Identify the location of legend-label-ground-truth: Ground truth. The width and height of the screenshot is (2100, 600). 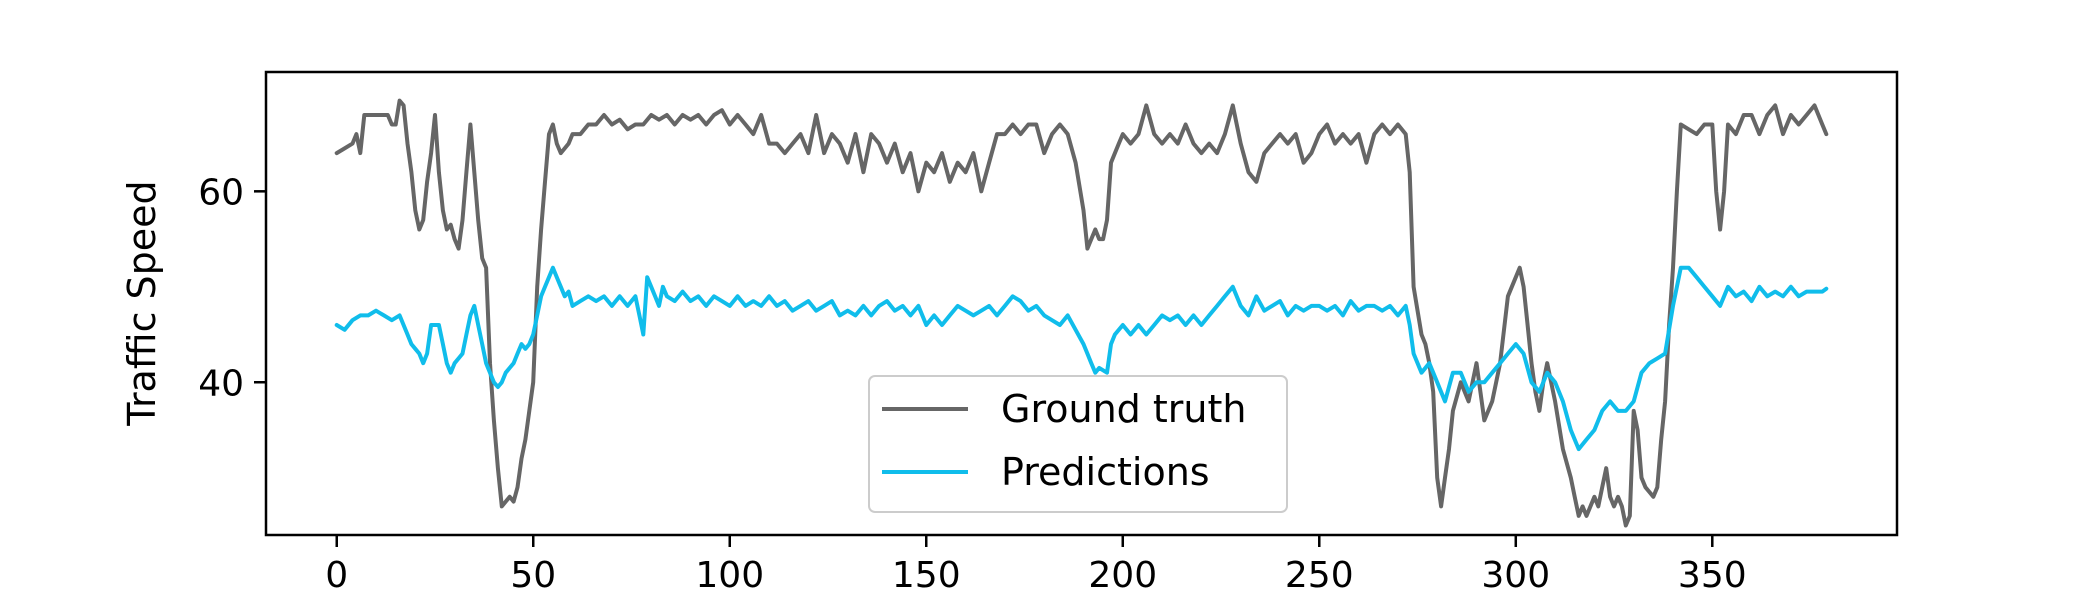
(1123, 409).